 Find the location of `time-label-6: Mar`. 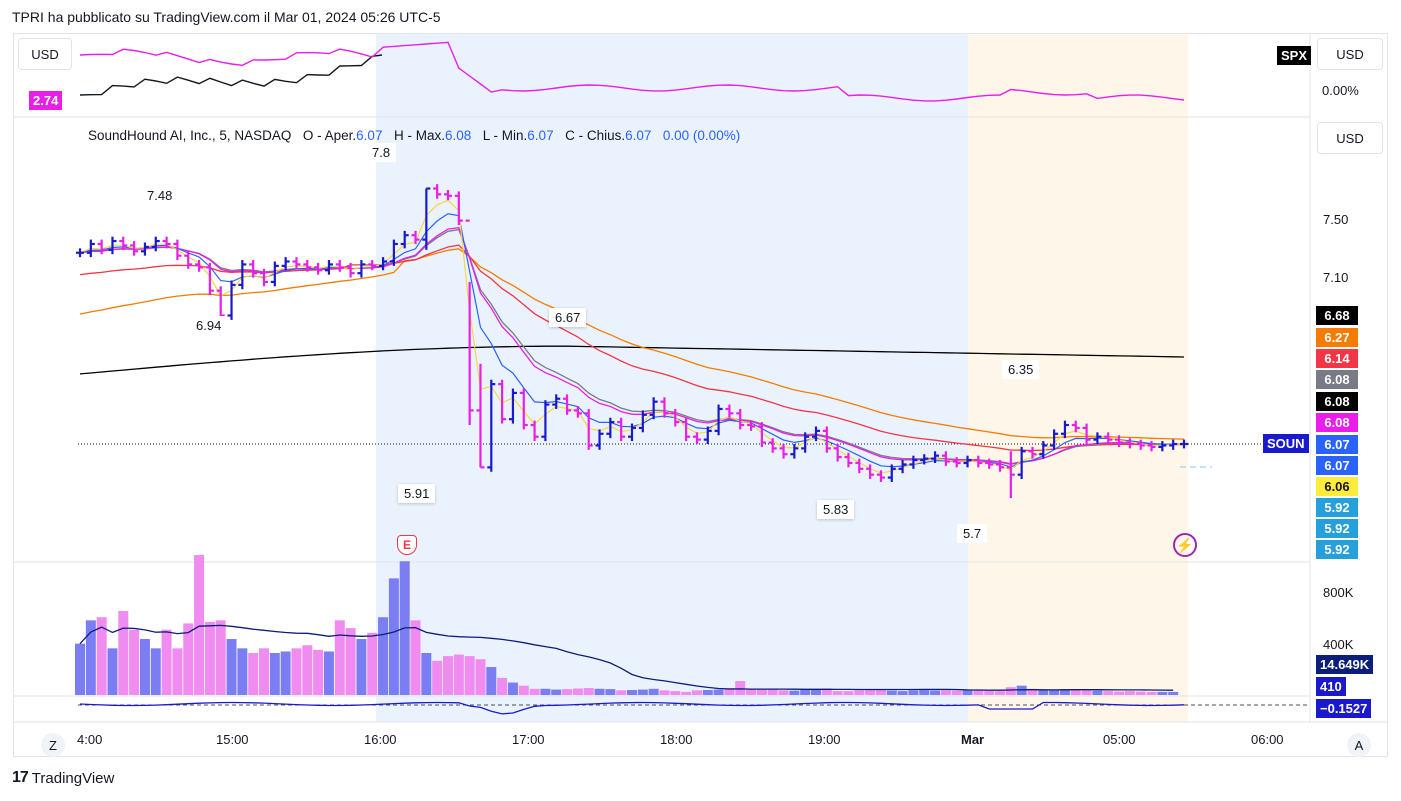

time-label-6: Mar is located at coordinates (973, 739).